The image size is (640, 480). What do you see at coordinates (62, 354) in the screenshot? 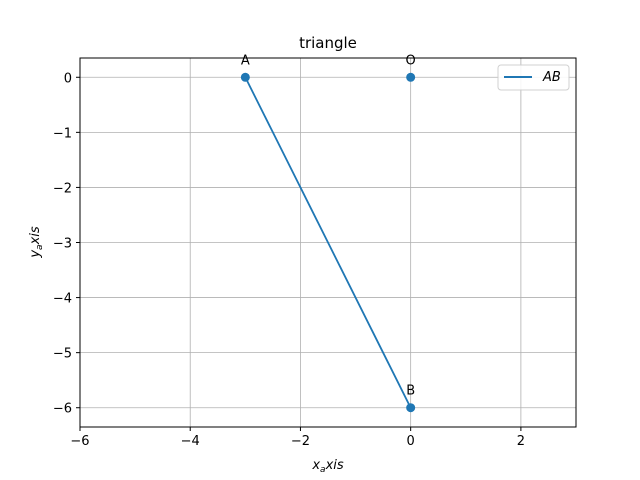
I see `y-tick-label: −5` at bounding box center [62, 354].